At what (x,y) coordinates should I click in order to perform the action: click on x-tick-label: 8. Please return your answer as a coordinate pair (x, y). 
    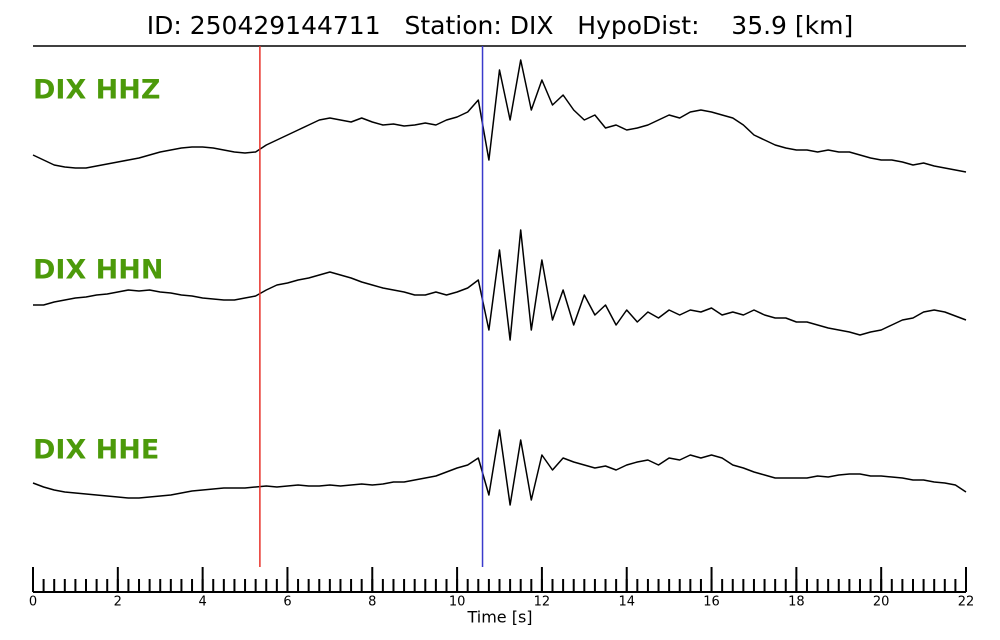
    Looking at the image, I should click on (372, 602).